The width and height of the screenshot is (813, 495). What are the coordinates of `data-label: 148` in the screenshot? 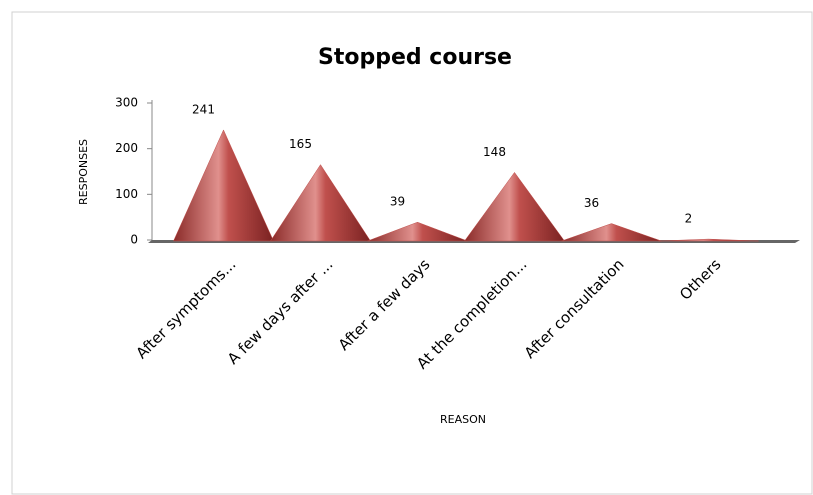 It's located at (494, 152).